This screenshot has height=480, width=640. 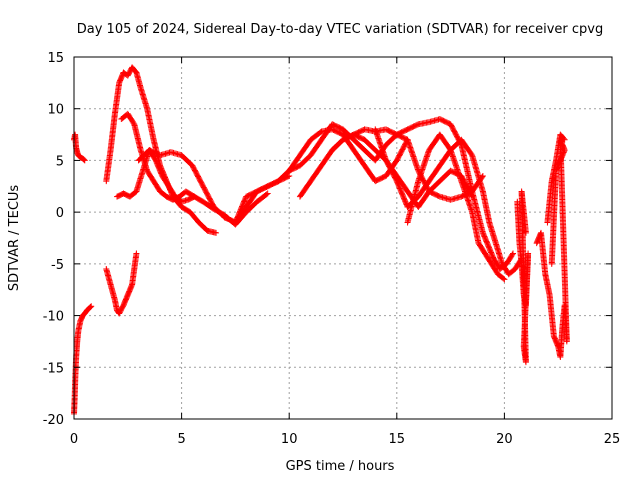 What do you see at coordinates (60, 161) in the screenshot?
I see `y-tick-label: 5` at bounding box center [60, 161].